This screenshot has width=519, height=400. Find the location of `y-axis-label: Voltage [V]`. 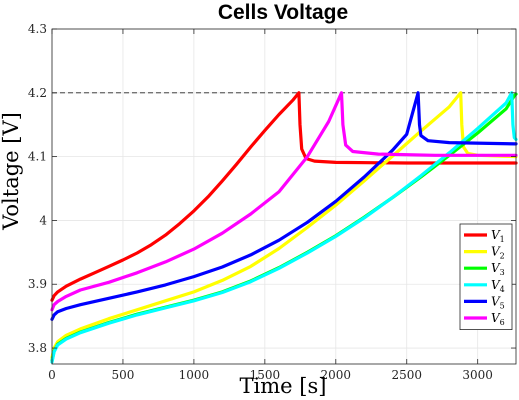

y-axis-label: Voltage [V] is located at coordinates (11, 171).